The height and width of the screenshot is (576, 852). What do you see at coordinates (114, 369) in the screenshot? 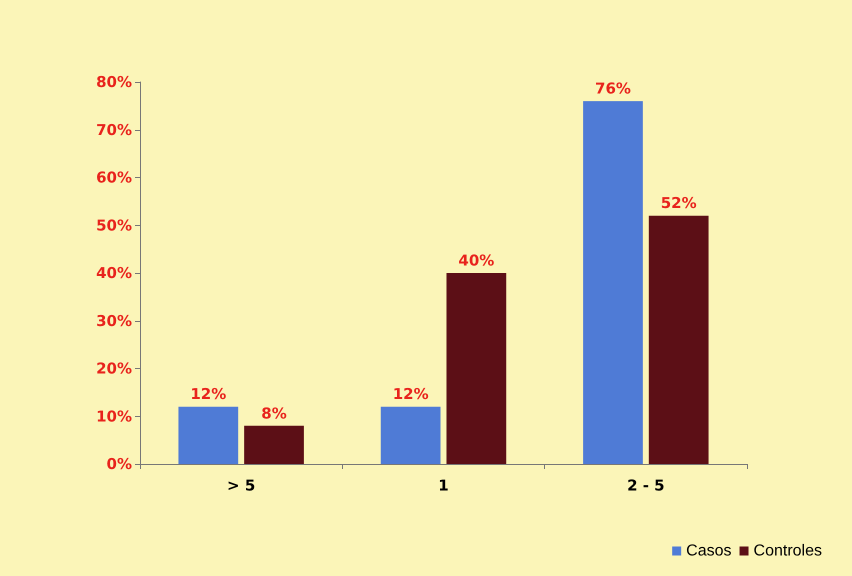
I see `y-tick-label: 20%` at bounding box center [114, 369].